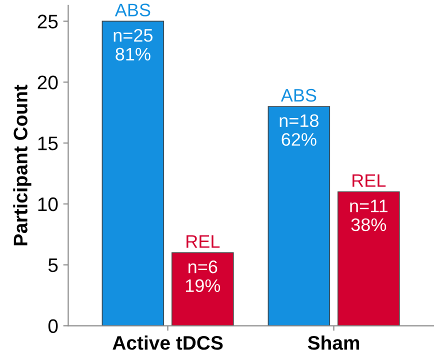  Describe the element at coordinates (48, 204) in the screenshot. I see `y-tick-label: 10` at that location.